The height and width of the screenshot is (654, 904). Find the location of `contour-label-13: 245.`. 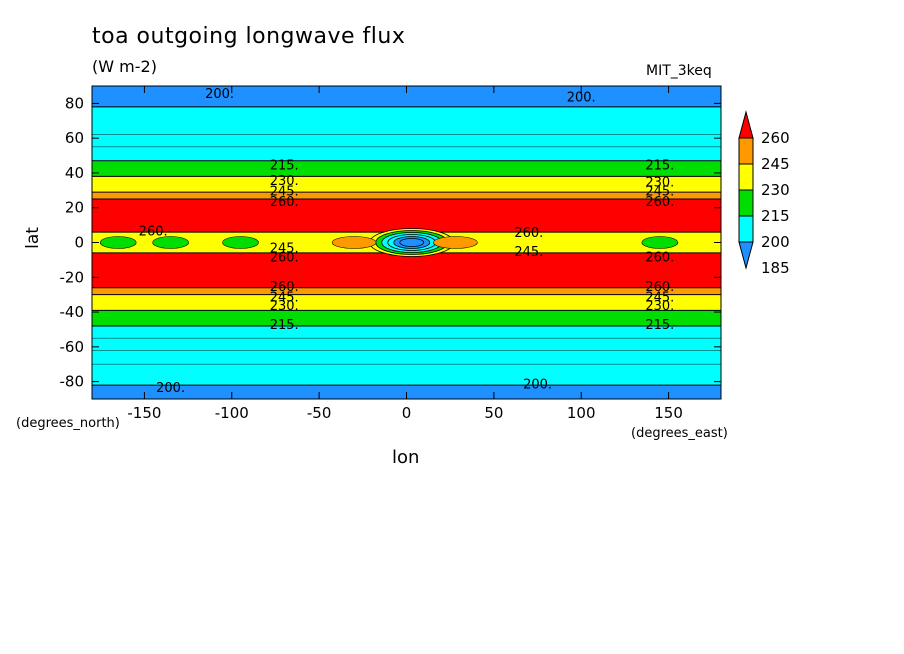

contour-label-13: 245. is located at coordinates (528, 252).